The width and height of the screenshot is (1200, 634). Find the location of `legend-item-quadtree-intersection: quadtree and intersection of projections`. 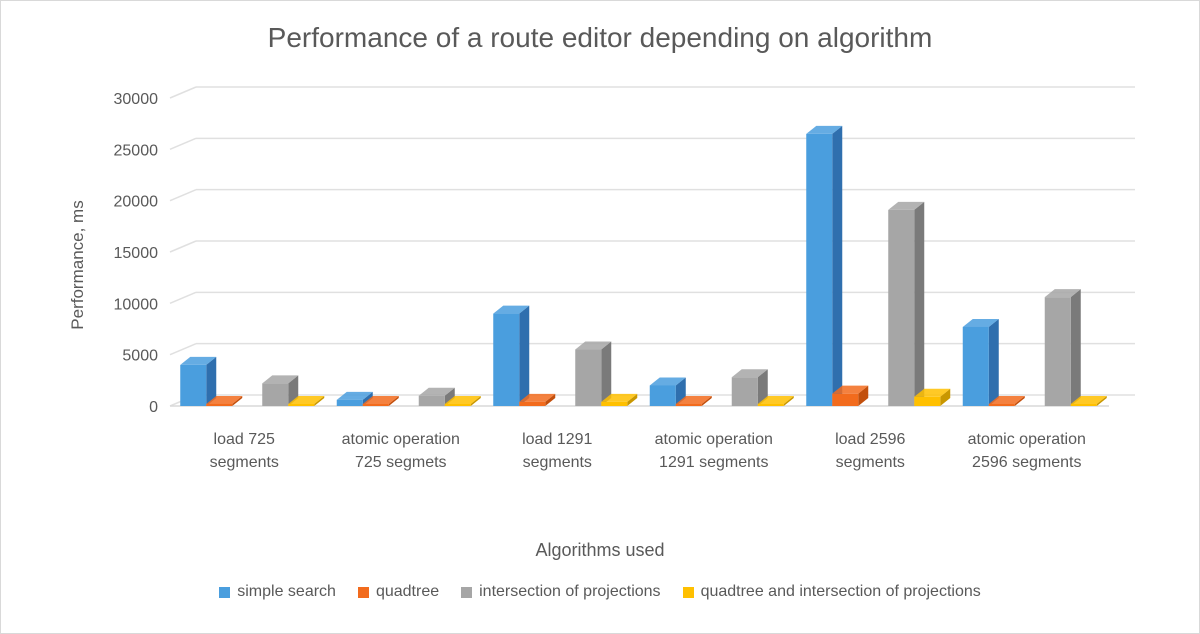

legend-item-quadtree-intersection: quadtree and intersection of projections is located at coordinates (831, 592).